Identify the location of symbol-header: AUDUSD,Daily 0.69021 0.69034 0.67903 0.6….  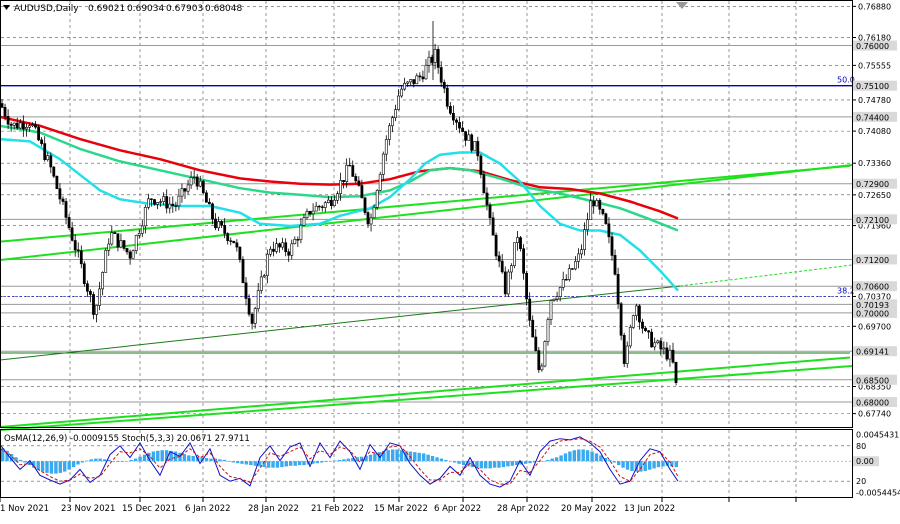
(122, 9).